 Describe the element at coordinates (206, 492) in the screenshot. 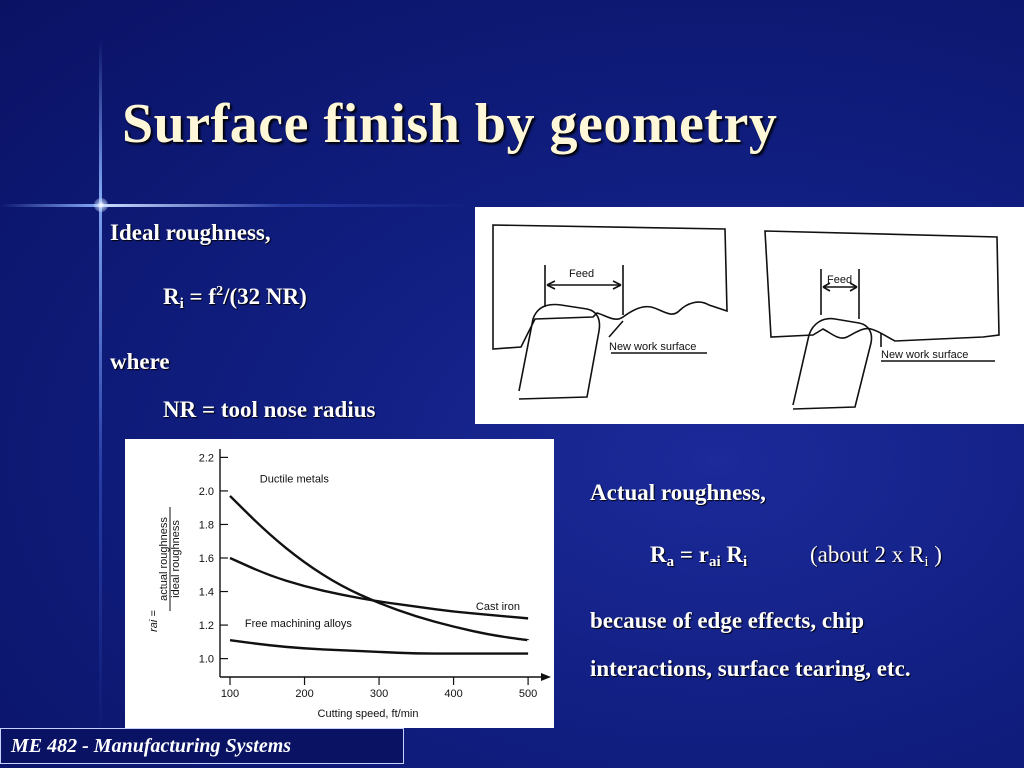

I see `y-tick-label-2.0: 2.0` at that location.